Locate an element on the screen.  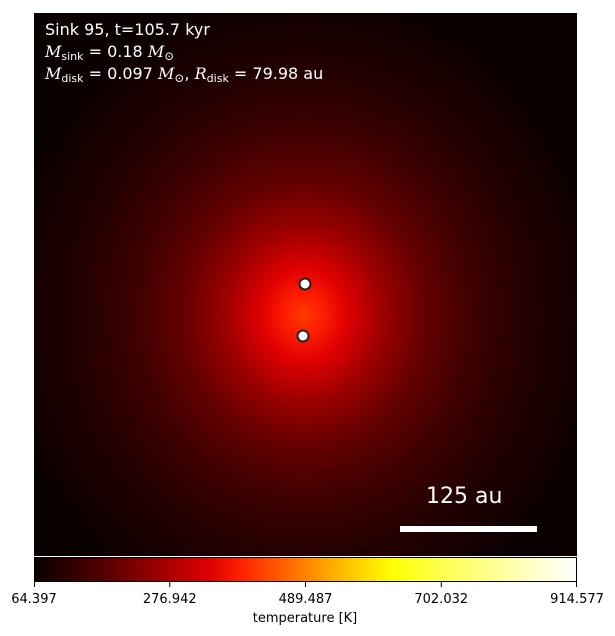
scale-bar-label: 125 au is located at coordinates (464, 496).